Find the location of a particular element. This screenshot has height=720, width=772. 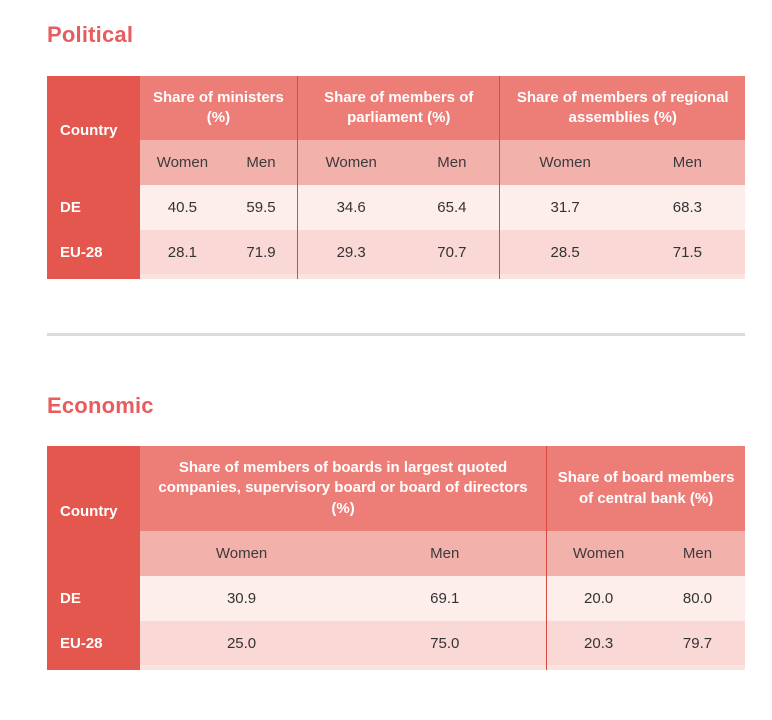

economic-centralbank-women-header: Women is located at coordinates (598, 553).